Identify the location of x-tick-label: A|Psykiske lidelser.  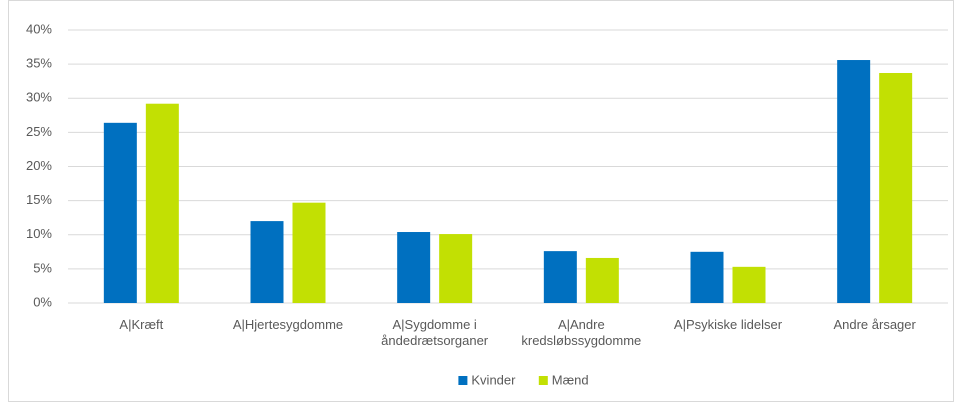
(728, 324).